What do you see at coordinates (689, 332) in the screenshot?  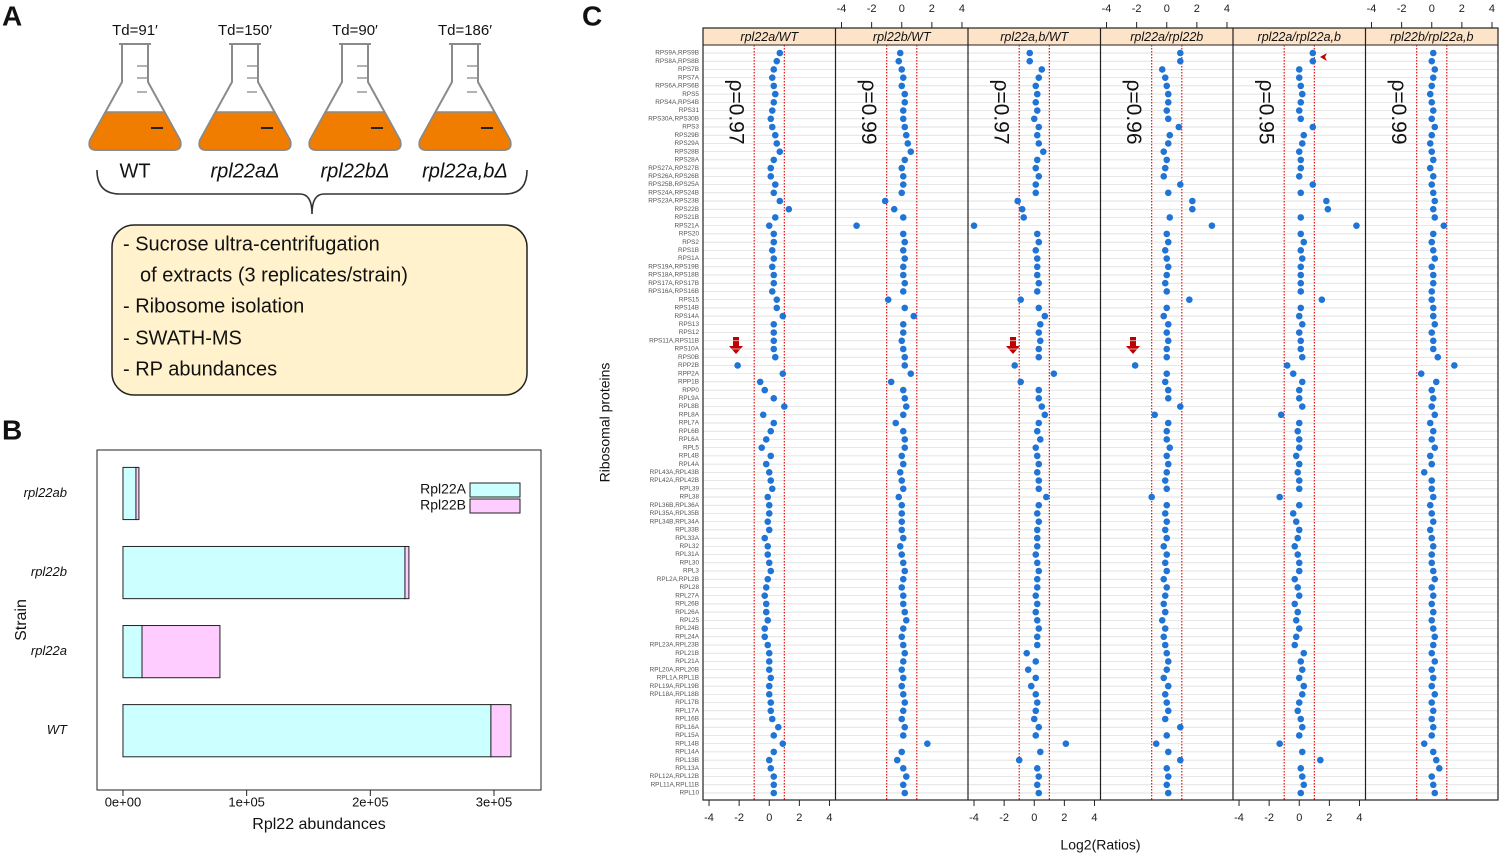 I see `y-tick-label: RPS12` at bounding box center [689, 332].